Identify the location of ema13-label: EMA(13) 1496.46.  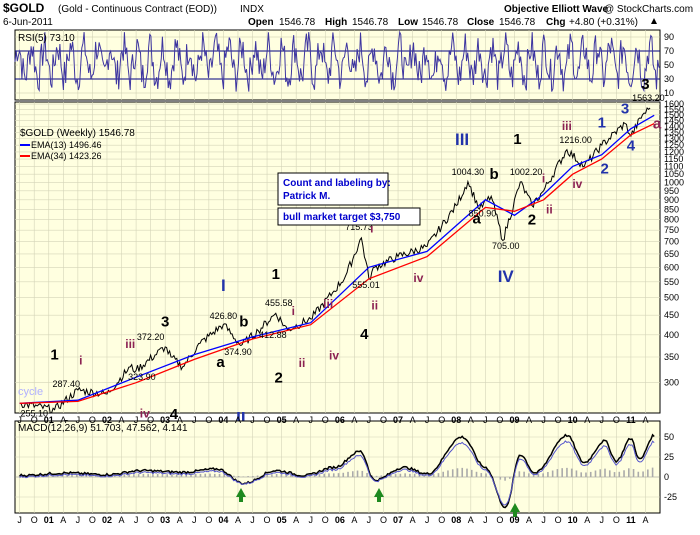
(66, 145).